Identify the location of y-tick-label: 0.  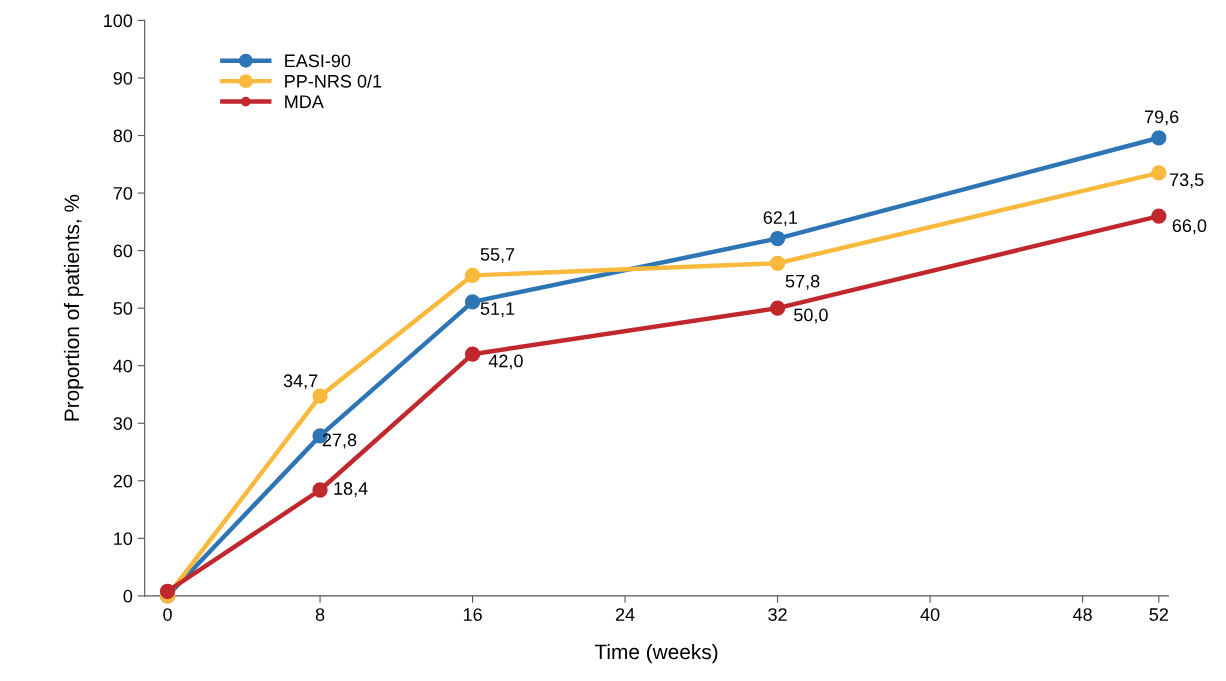
(128, 596).